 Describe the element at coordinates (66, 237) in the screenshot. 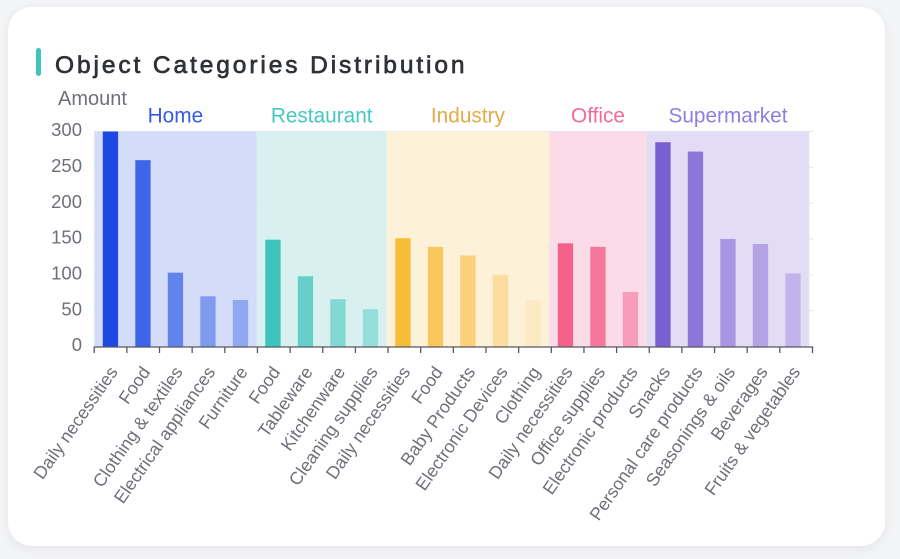

I see `svg-text: 150` at that location.